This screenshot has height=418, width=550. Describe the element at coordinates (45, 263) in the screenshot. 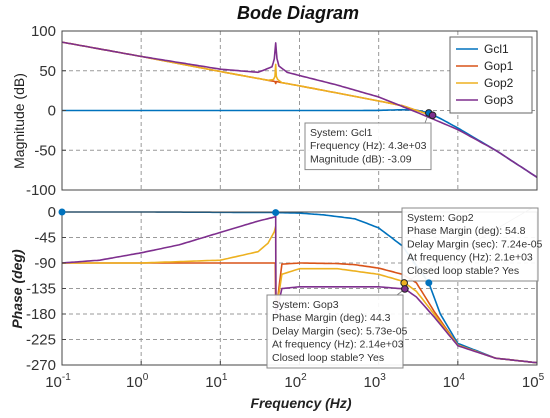

I see `y-tick-label: -90` at that location.